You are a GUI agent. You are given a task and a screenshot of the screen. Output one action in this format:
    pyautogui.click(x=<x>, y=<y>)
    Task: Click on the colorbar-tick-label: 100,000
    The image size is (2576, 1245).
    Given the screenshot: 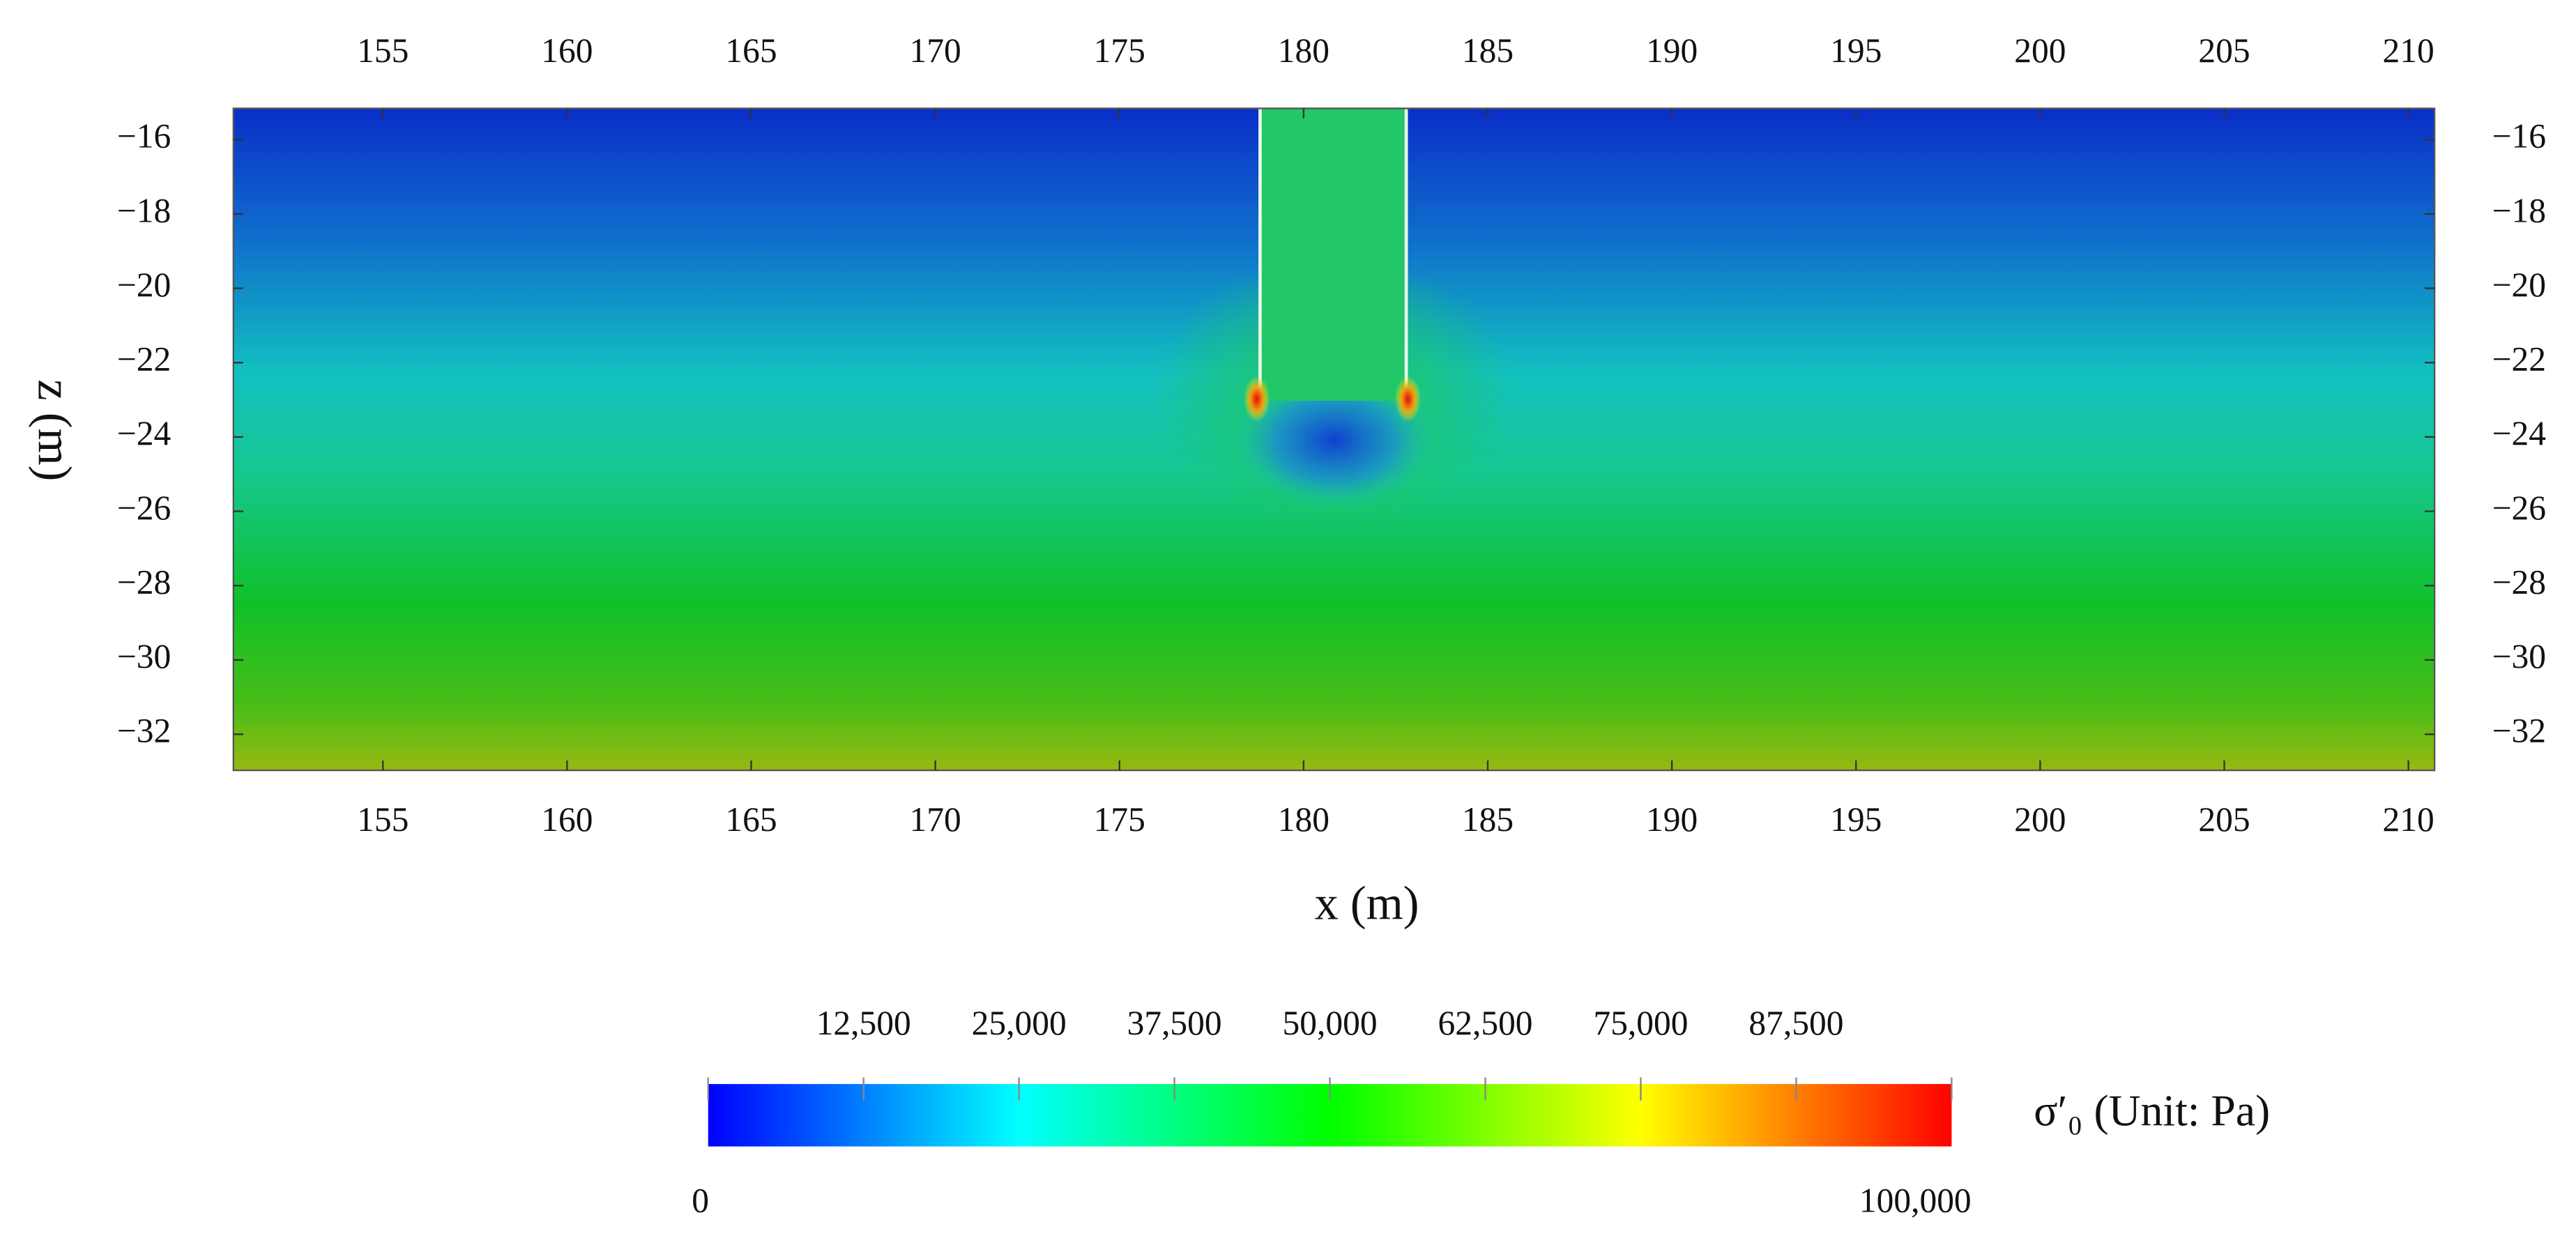 What is the action you would take?
    pyautogui.click(x=1915, y=1200)
    